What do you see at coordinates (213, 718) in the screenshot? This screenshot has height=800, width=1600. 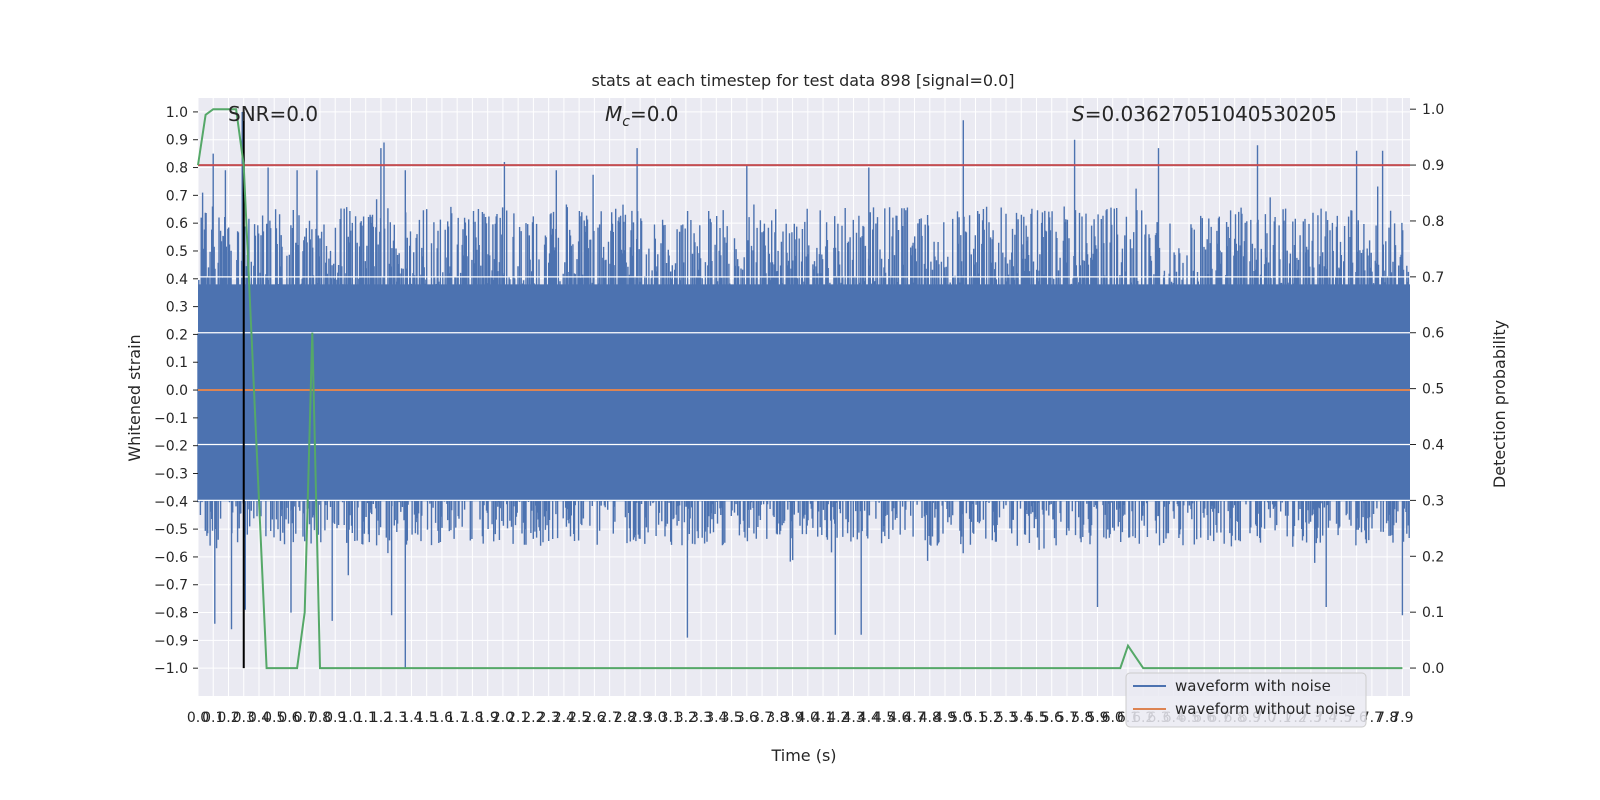 I see `x-tick-label: 0.1` at bounding box center [213, 718].